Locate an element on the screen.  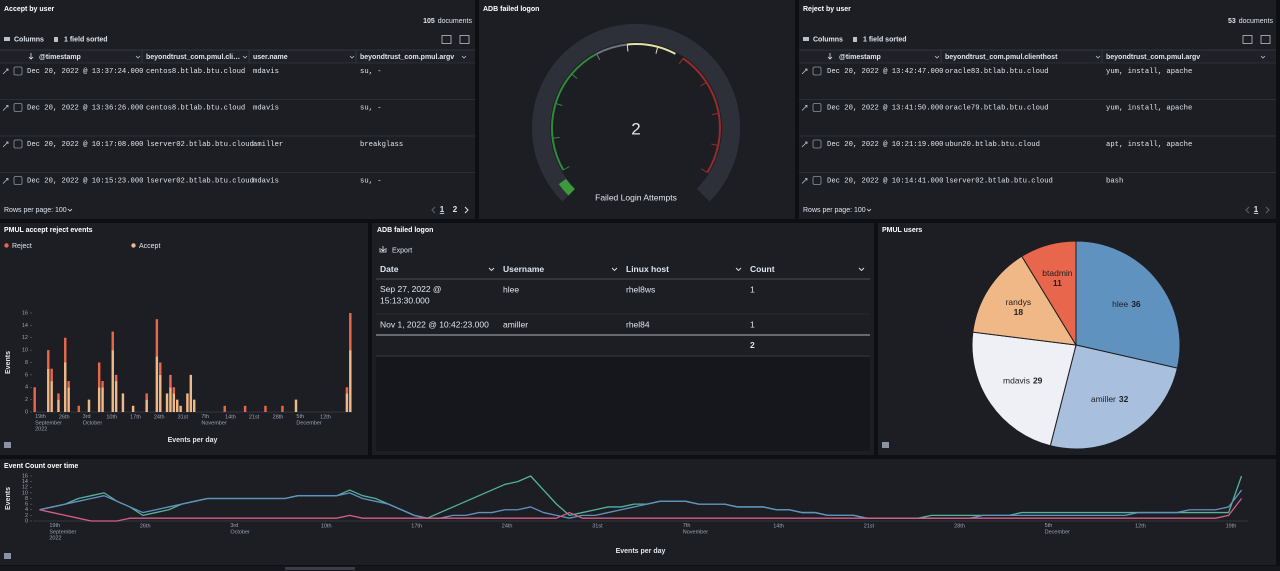
table-cell: mdavis is located at coordinates (266, 72).